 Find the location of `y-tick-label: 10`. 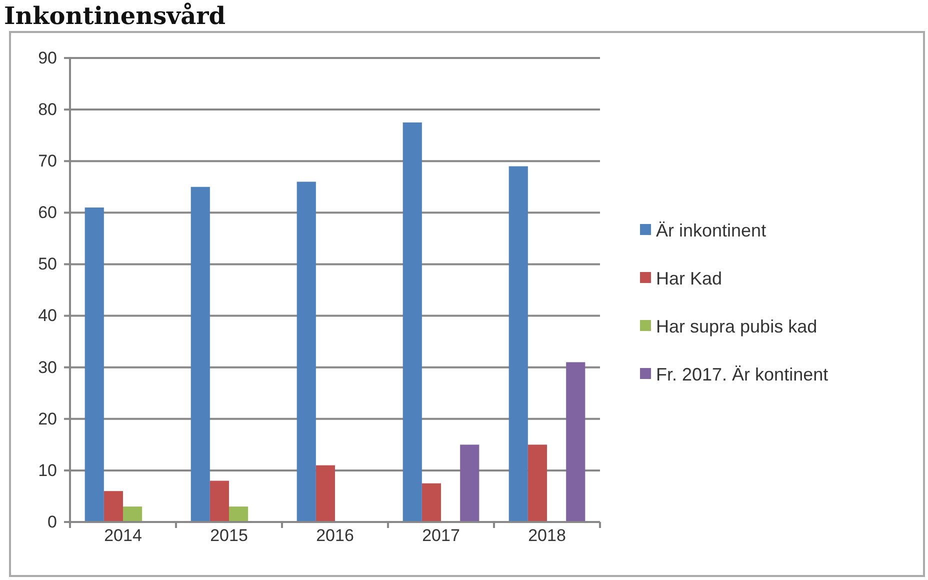

y-tick-label: 10 is located at coordinates (47, 470).